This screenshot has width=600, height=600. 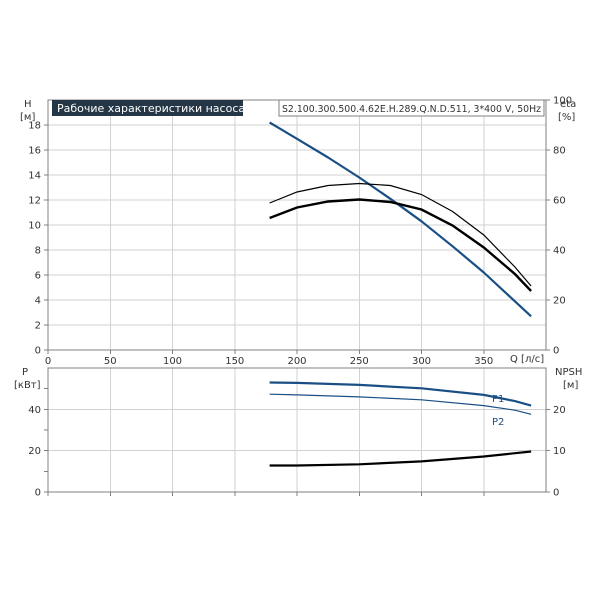 What do you see at coordinates (38, 301) in the screenshot?
I see `y-left-tick-label: 4` at bounding box center [38, 301].